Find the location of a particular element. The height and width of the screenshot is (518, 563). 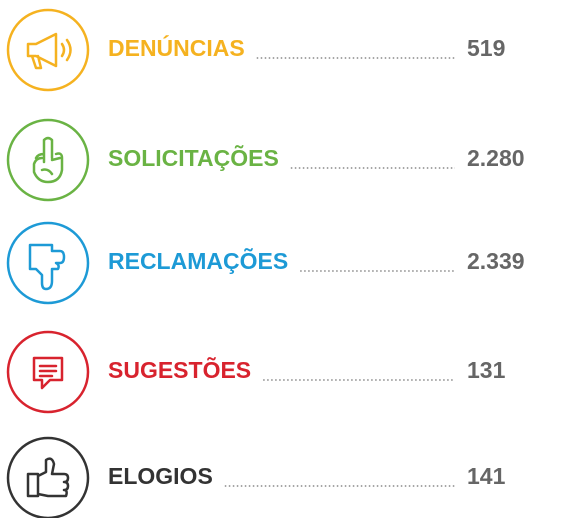

item-value: 2.280 is located at coordinates (496, 158).